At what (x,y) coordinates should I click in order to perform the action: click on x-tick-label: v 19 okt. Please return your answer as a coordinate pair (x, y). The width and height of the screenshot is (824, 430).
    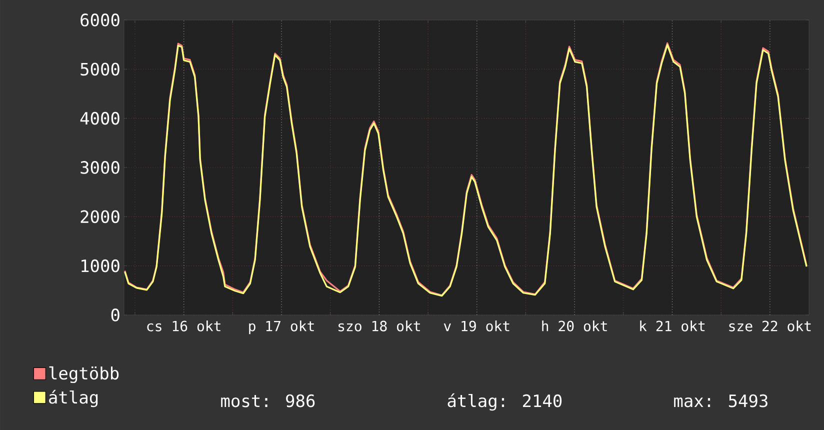
    Looking at the image, I should click on (477, 326).